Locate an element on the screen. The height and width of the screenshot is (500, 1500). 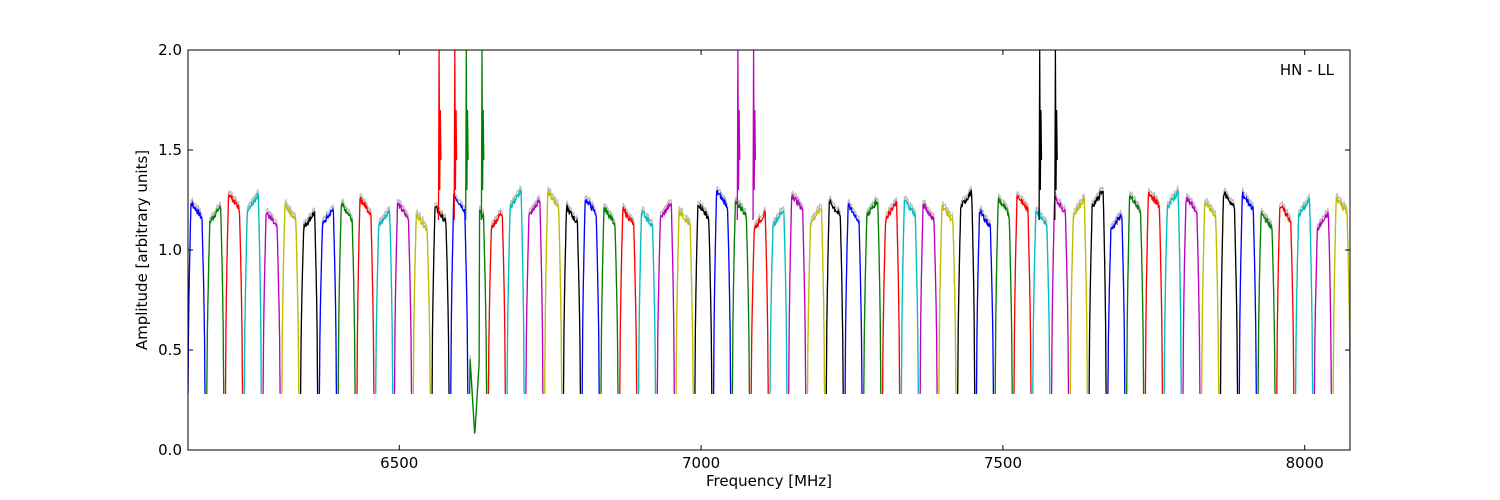
y-tick-label: 0.0 is located at coordinates (170, 450).